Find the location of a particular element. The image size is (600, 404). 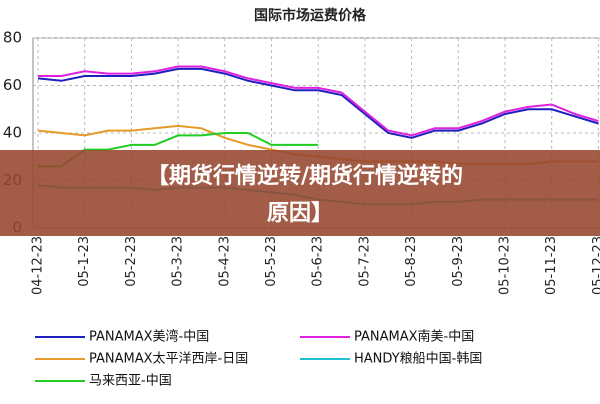

legend-label: 马来西亚-中国 is located at coordinates (130, 381).